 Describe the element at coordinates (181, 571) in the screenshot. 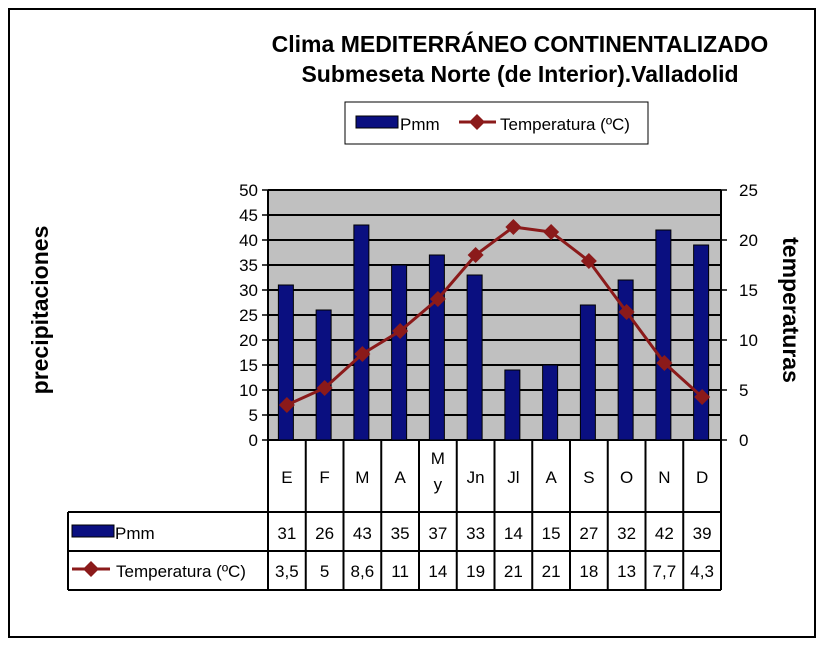

I see `table-temp-label: Temperatura (ºC)` at that location.